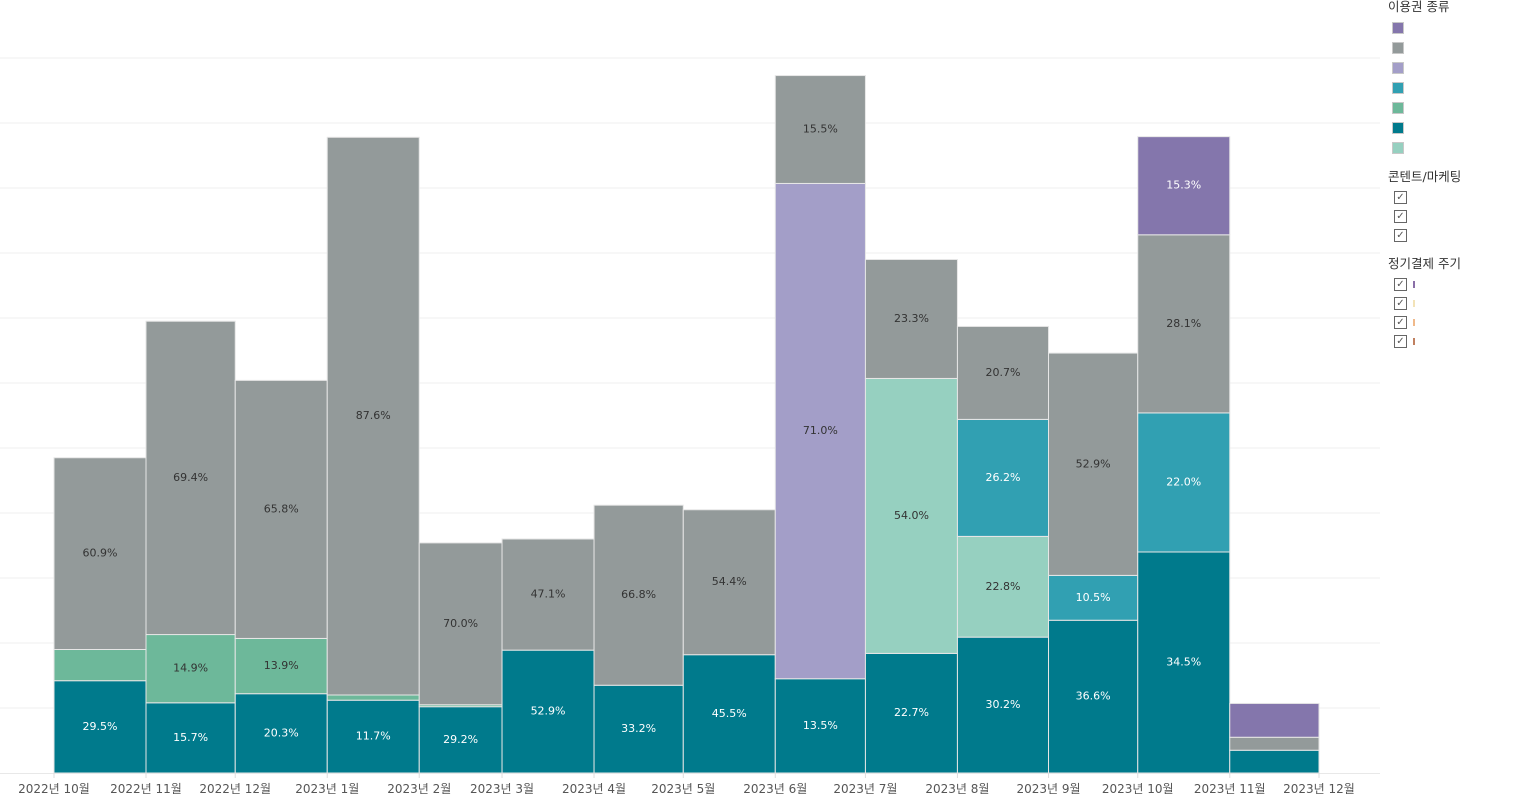  Describe the element at coordinates (865, 789) in the screenshot. I see `x-tick-label: 2023년 7월` at that location.